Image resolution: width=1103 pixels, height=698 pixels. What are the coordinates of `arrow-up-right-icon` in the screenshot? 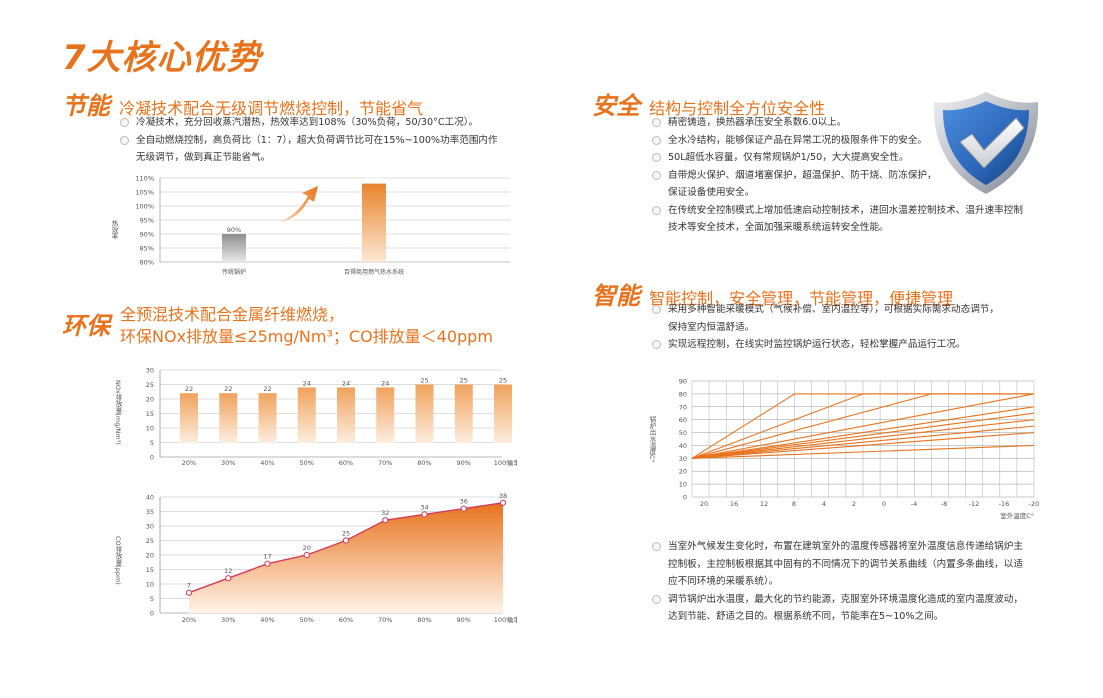 It's located at (299, 204).